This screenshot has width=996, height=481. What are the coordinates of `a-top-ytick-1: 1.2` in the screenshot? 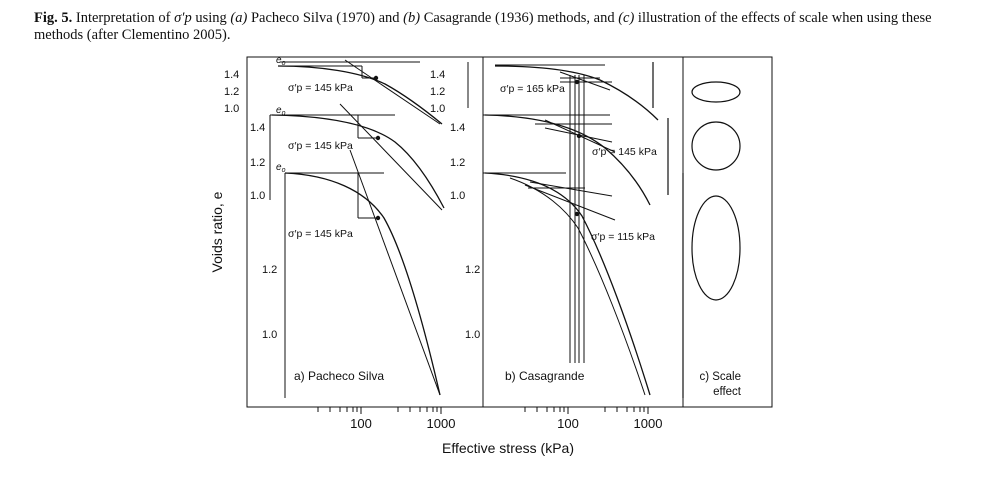 It's located at (231, 92).